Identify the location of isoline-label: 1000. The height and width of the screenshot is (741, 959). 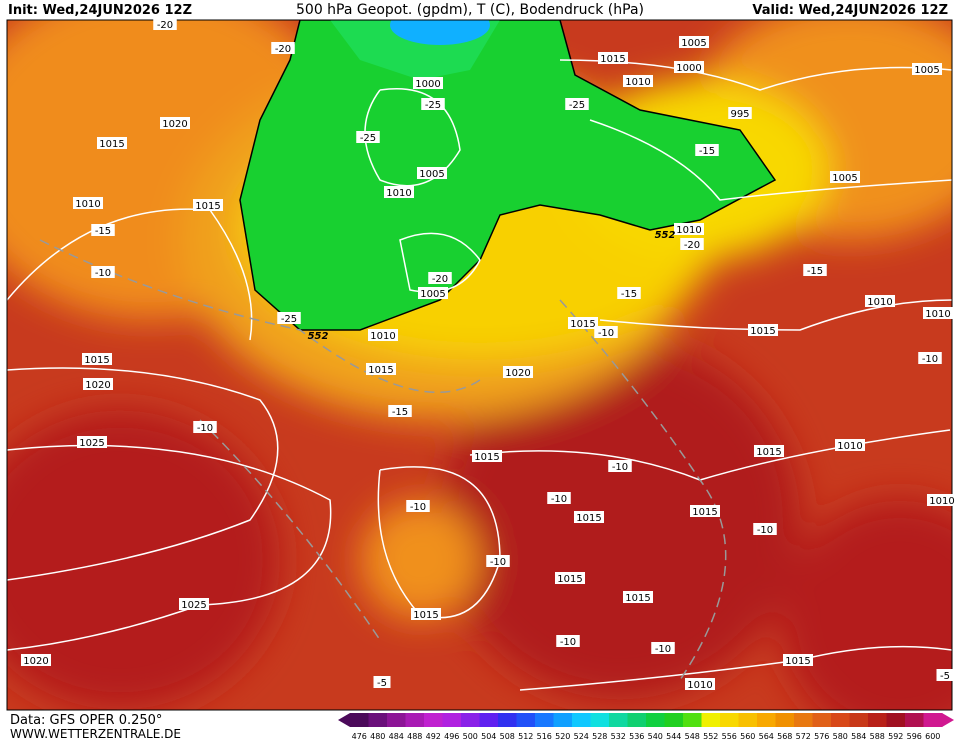
(428, 83).